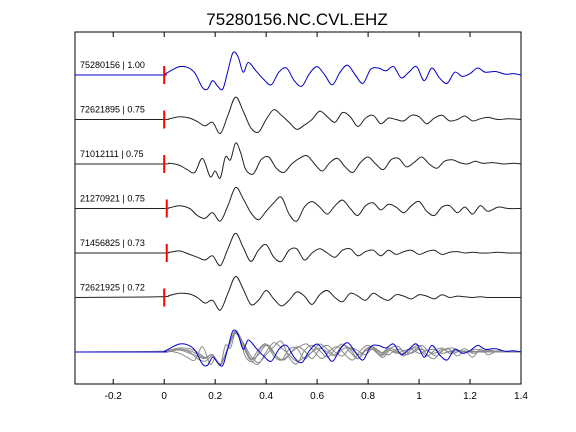  I want to click on trace-label-4: 21270921 | 0.75, so click(112, 199).